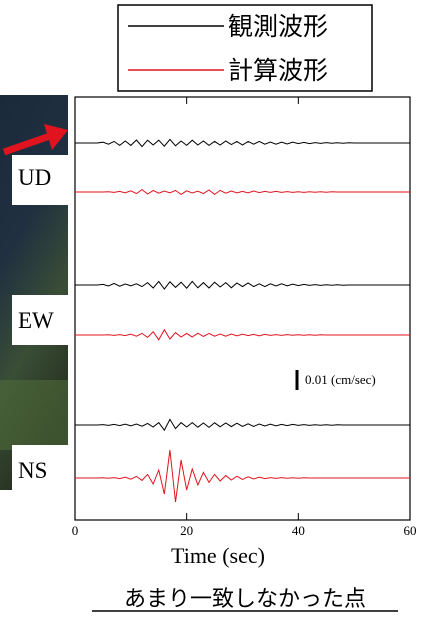 The width and height of the screenshot is (425, 619). I want to click on x-tick-label: 40, so click(298, 530).